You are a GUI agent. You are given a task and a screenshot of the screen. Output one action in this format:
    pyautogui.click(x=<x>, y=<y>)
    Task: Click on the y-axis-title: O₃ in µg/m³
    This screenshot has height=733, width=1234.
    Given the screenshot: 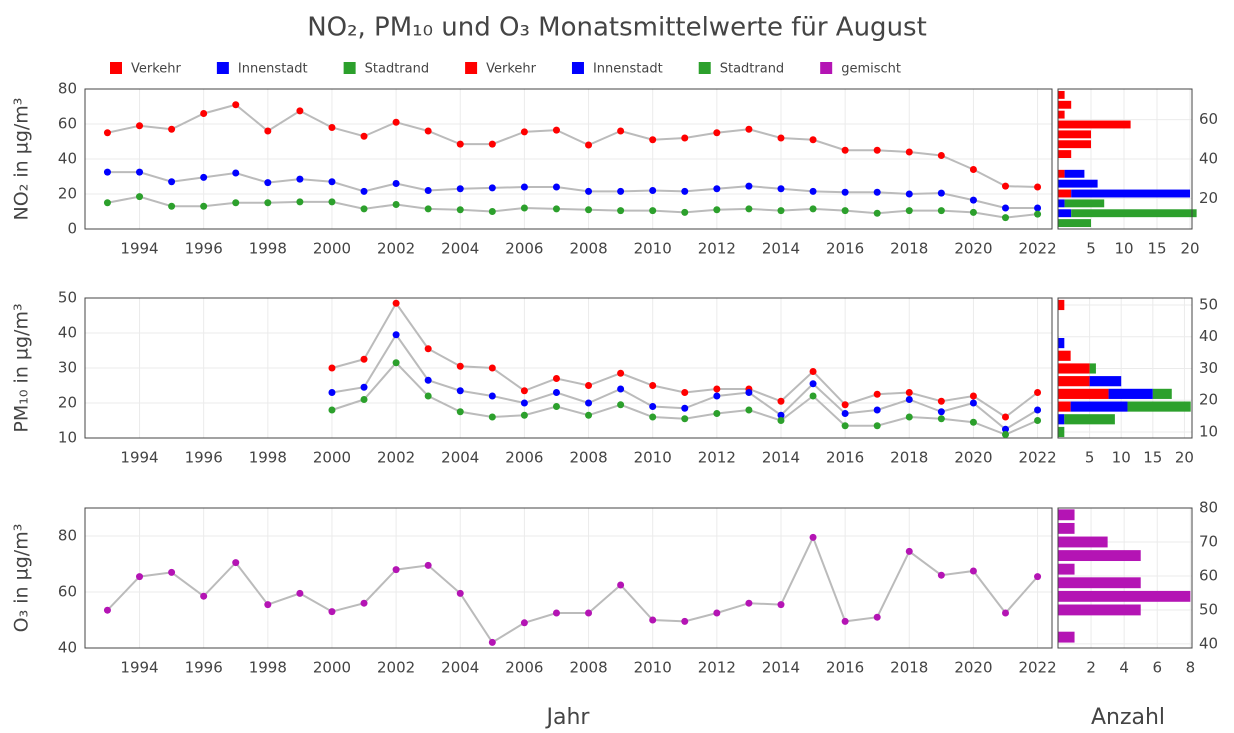 What is the action you would take?
    pyautogui.click(x=22, y=578)
    